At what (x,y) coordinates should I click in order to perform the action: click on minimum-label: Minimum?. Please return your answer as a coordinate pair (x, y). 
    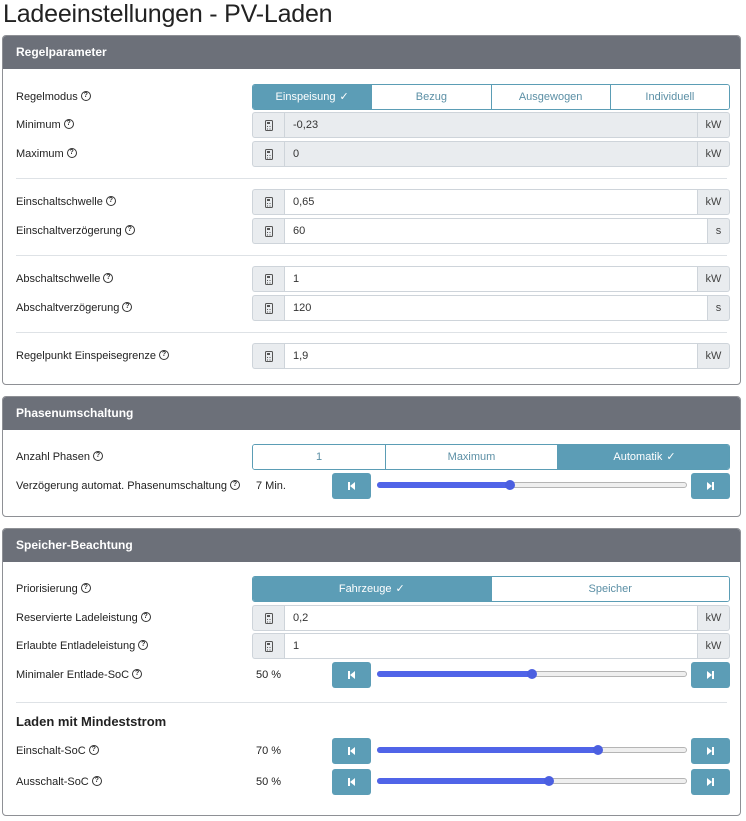
    Looking at the image, I should click on (45, 125).